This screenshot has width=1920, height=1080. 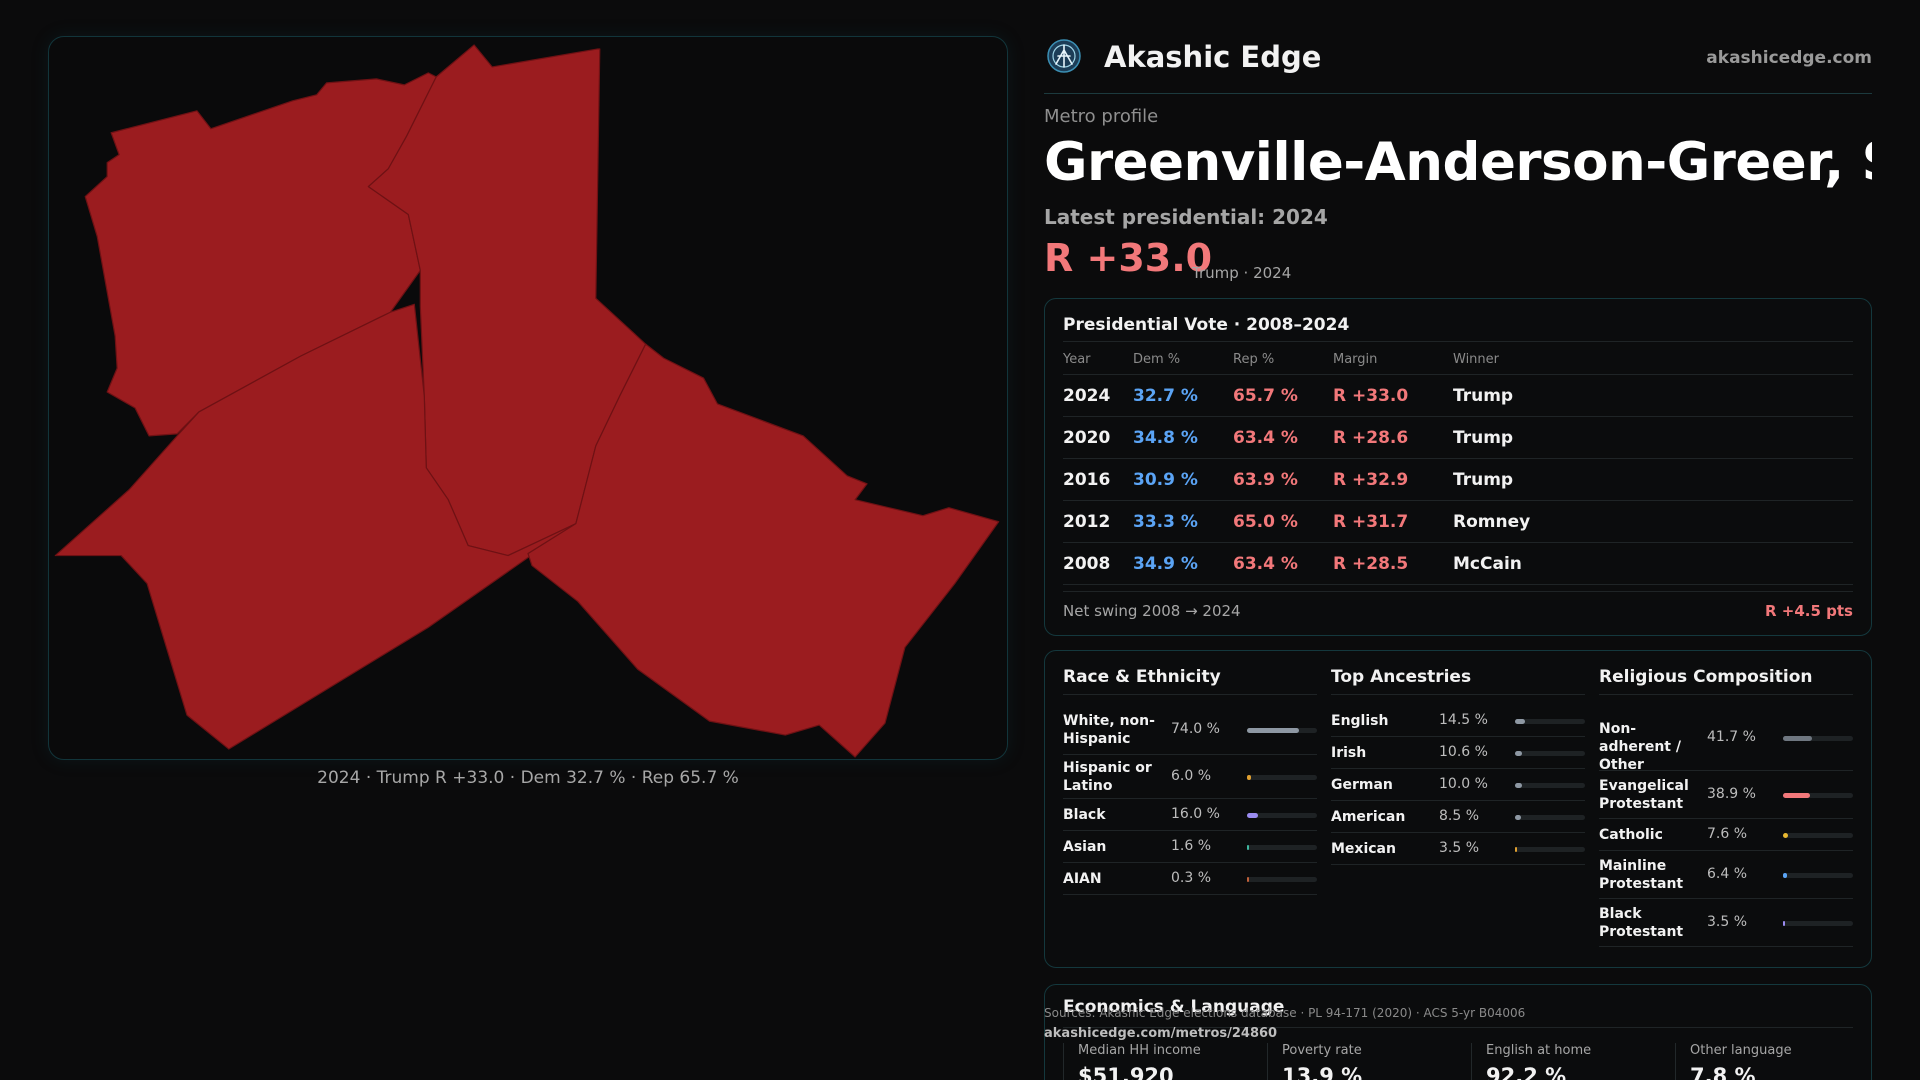 I want to click on race-percent: 0.3 %, so click(x=1191, y=878).